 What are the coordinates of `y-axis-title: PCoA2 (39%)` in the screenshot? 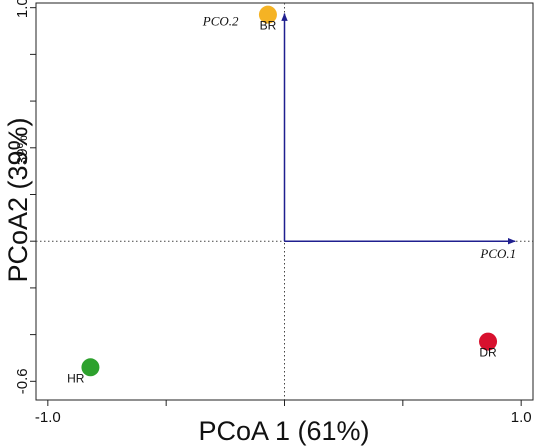 It's located at (18, 199).